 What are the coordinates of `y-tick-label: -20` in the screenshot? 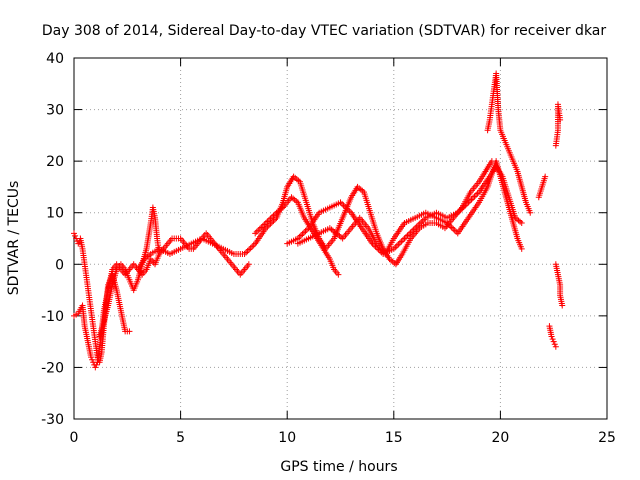 It's located at (52, 368).